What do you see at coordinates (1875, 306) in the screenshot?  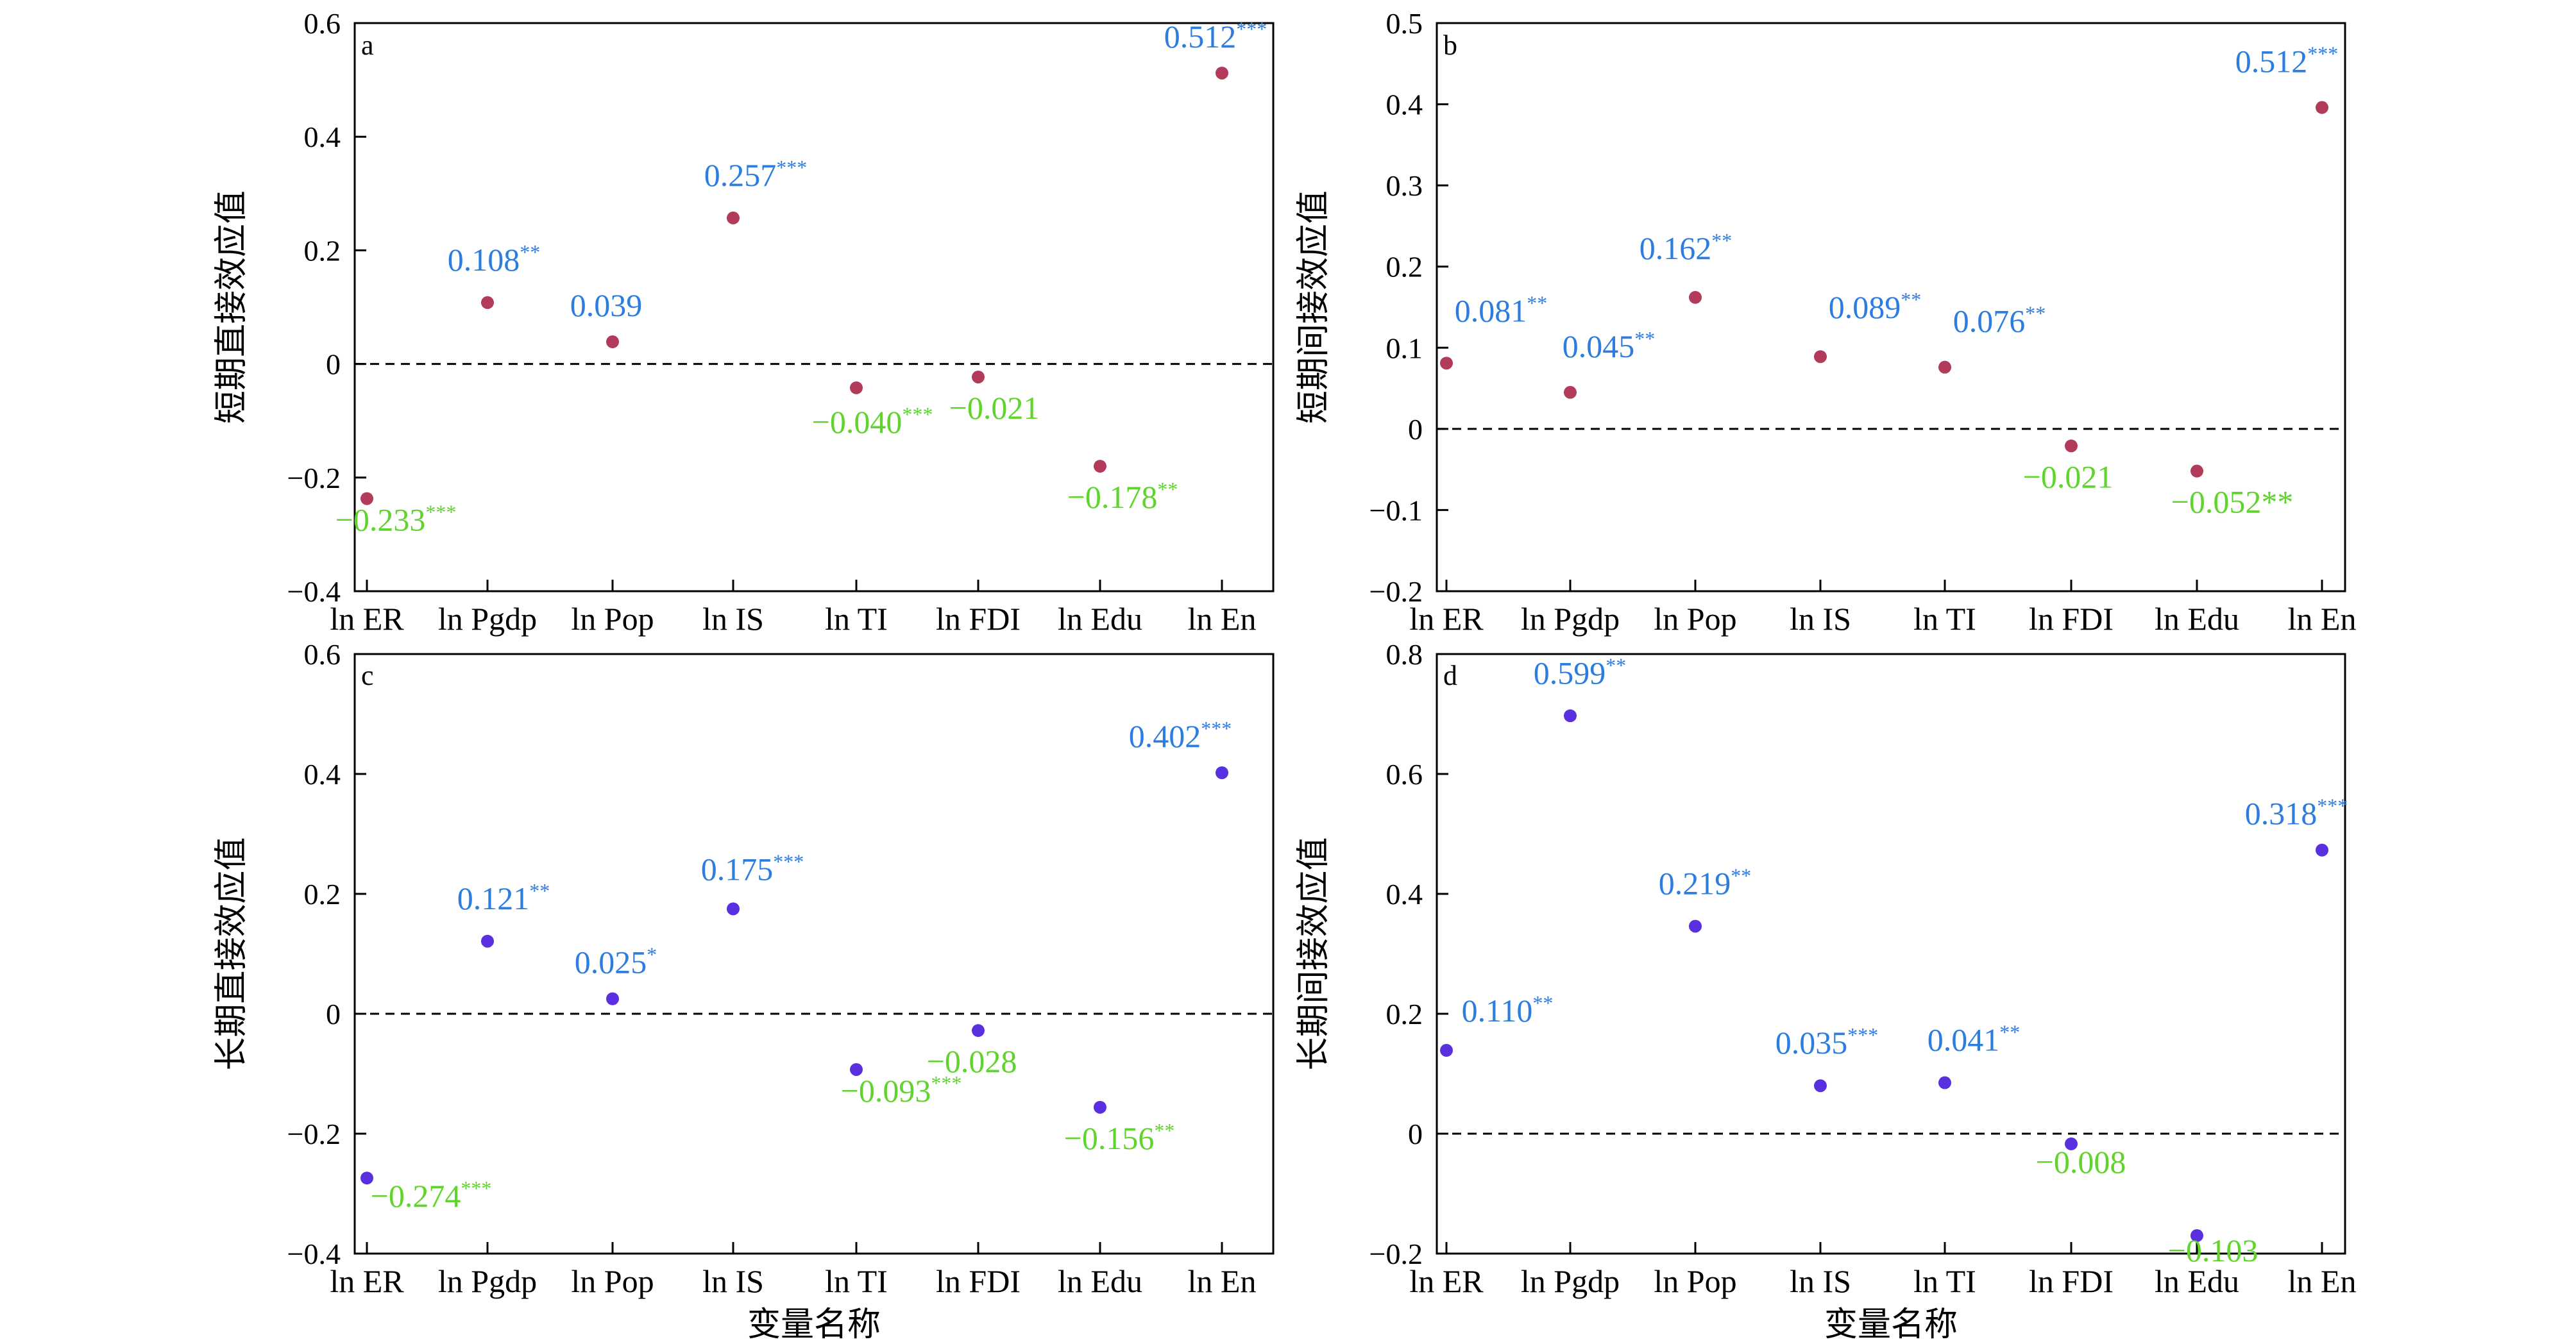 I see `data-label: 0.089**` at bounding box center [1875, 306].